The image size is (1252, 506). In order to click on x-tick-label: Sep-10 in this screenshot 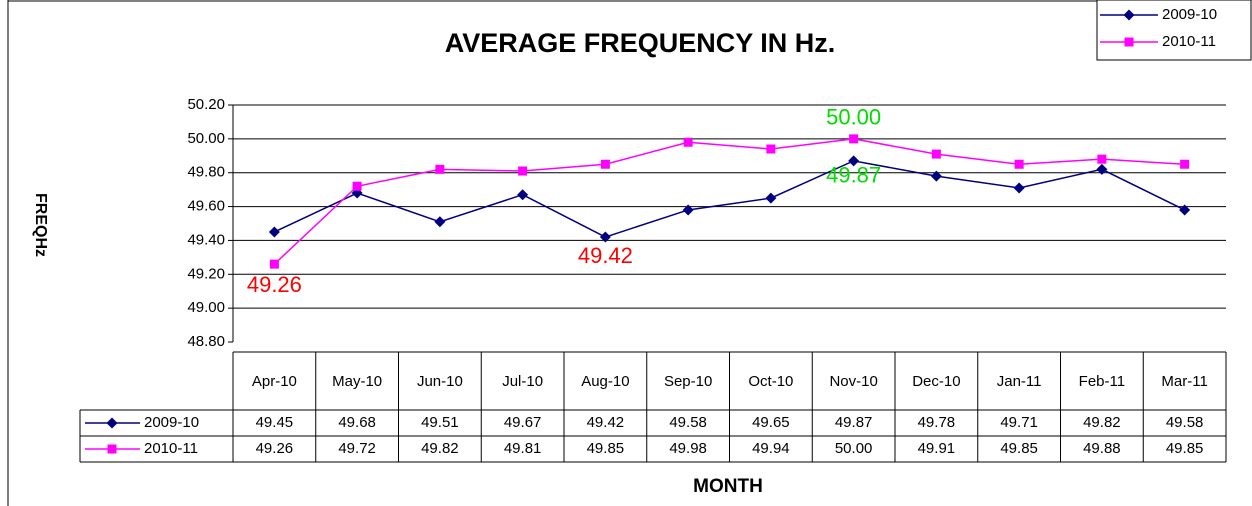, I will do `click(688, 381)`.